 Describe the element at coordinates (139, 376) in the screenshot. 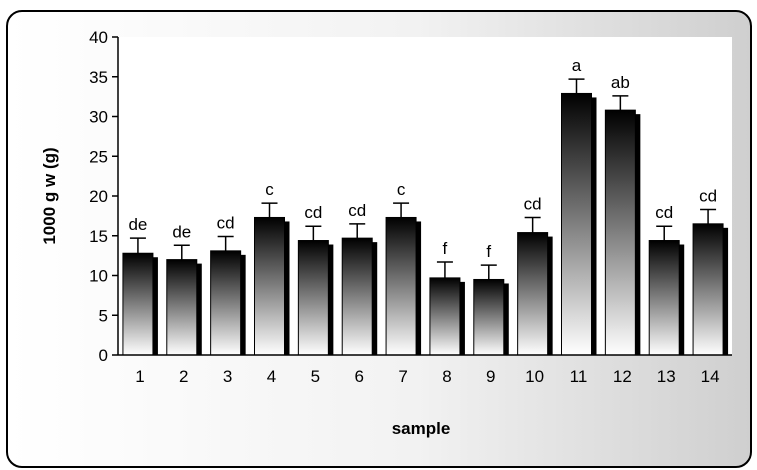

I see `x-tick-label: 1` at that location.